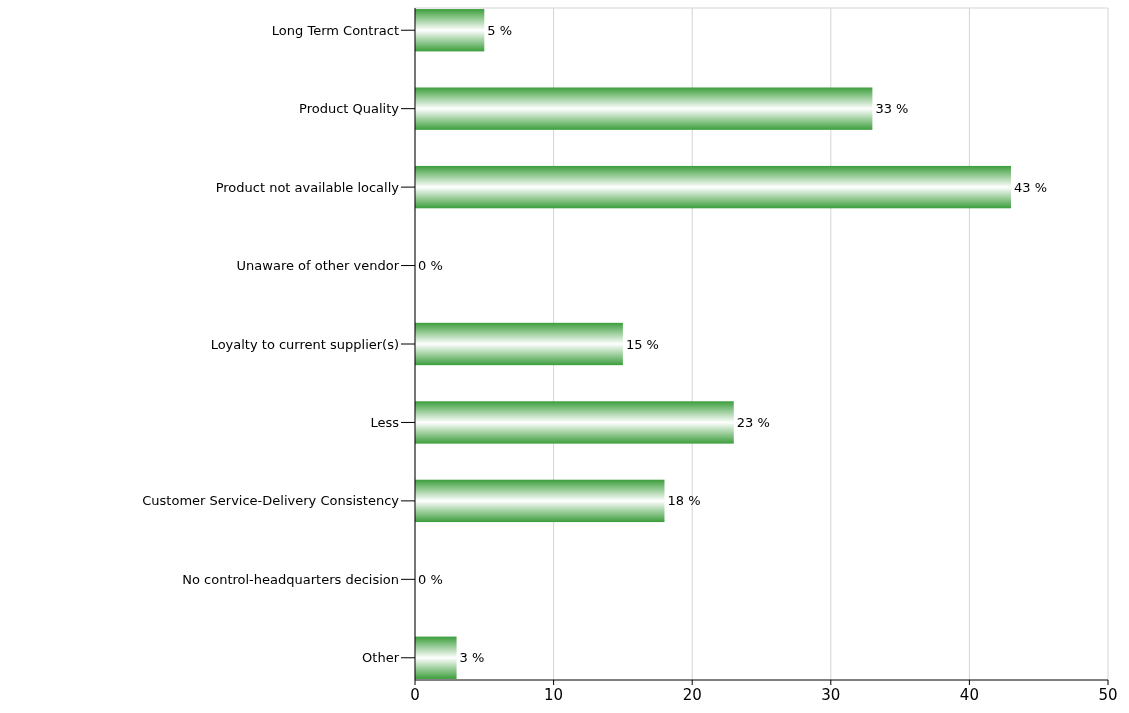 The image size is (1129, 713). What do you see at coordinates (472, 658) in the screenshot?
I see `data-label: 3 %` at bounding box center [472, 658].